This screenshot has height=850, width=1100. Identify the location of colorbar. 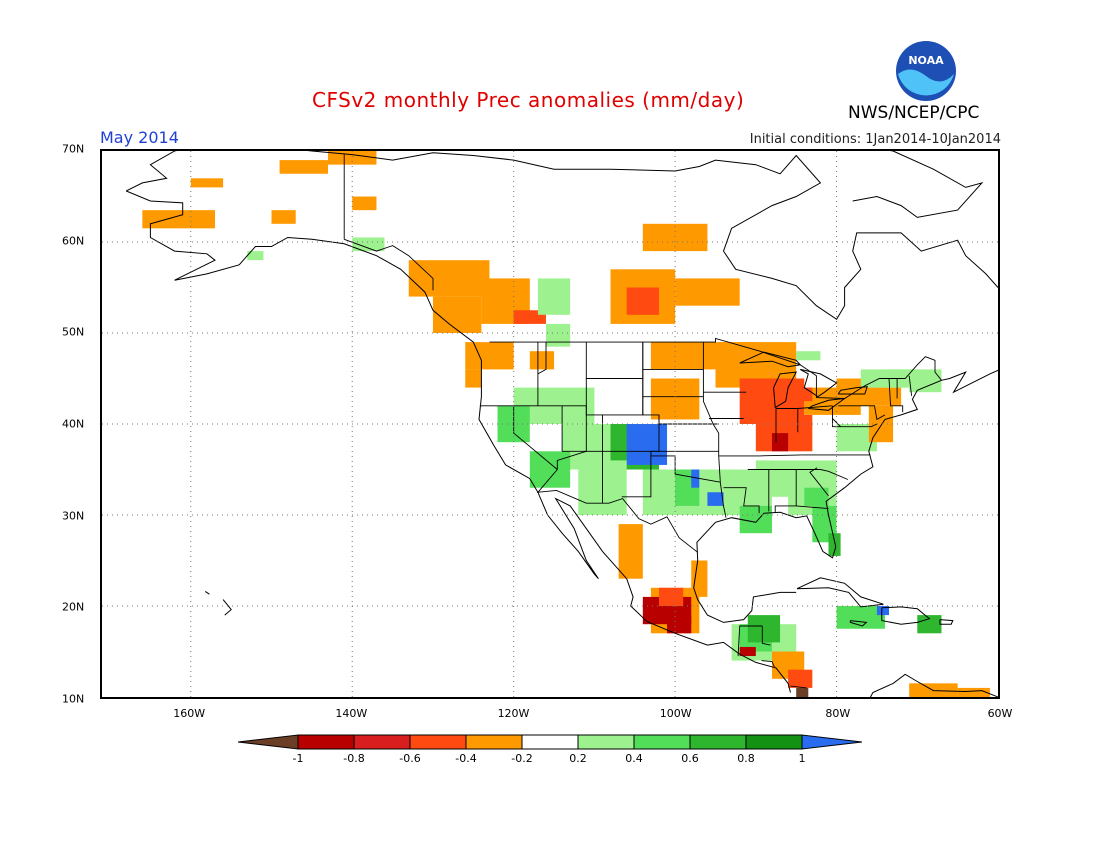
(550, 742).